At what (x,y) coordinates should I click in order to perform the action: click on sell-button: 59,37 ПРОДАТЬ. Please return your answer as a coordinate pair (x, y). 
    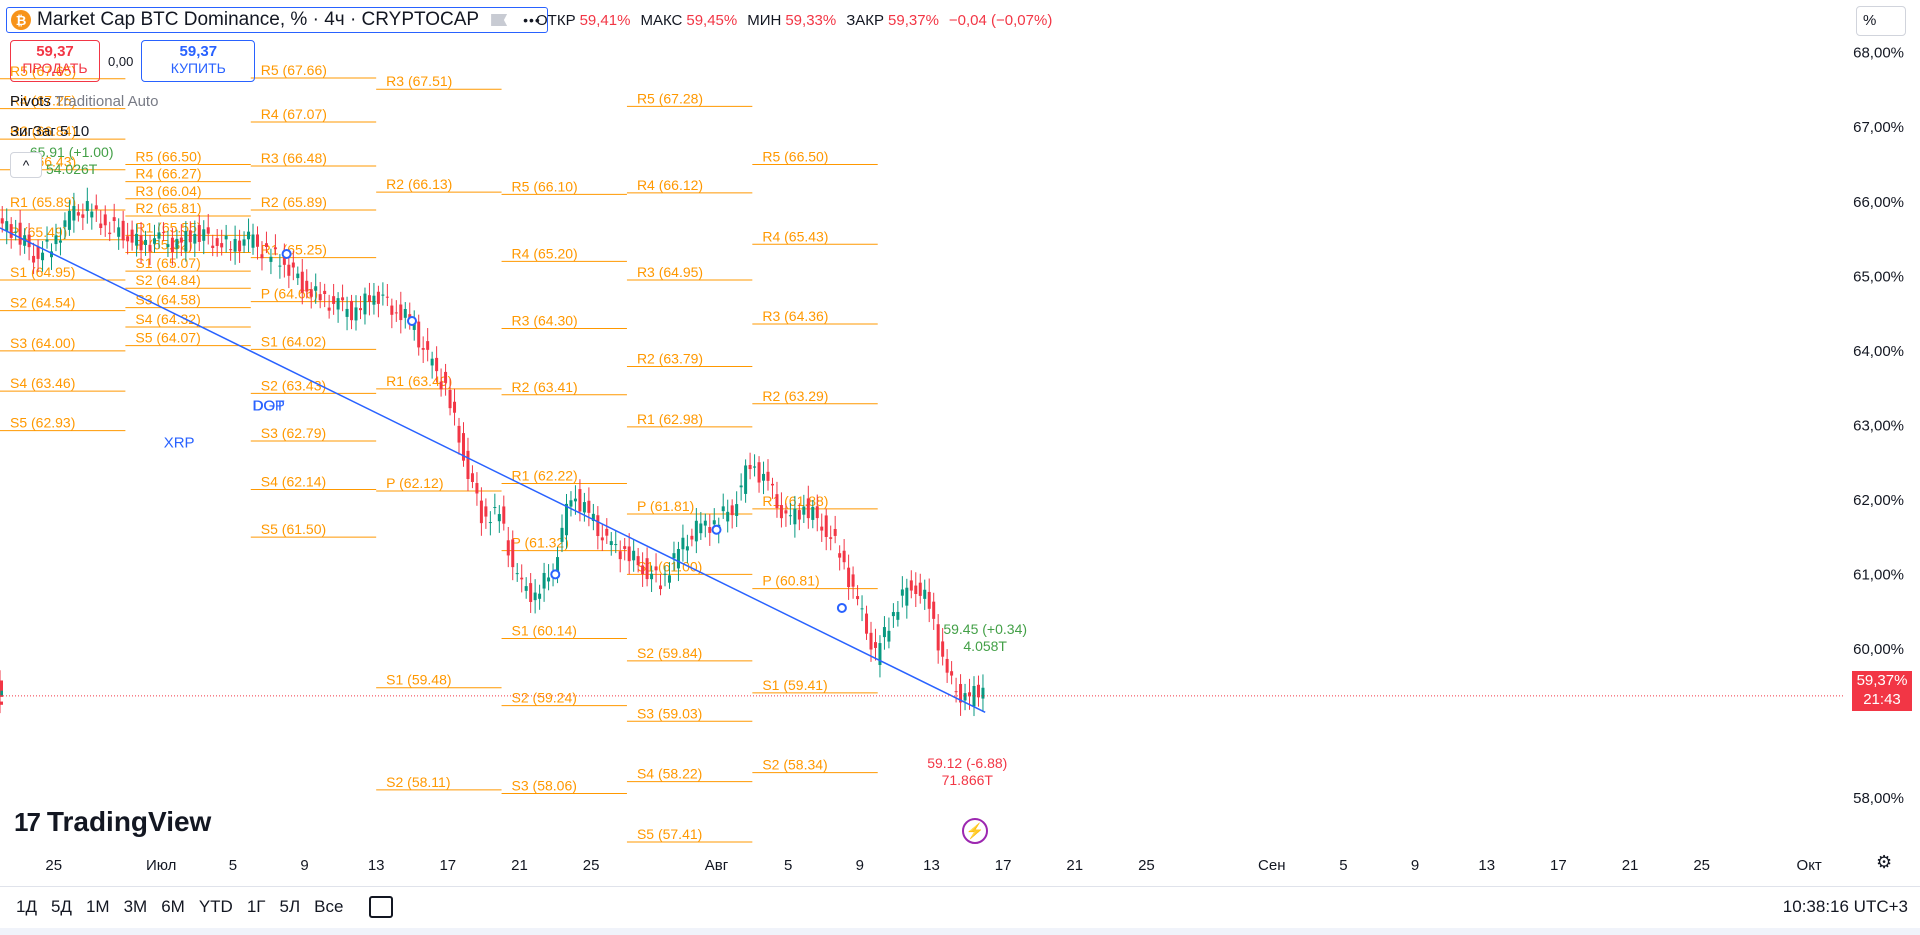
    Looking at the image, I should click on (55, 61).